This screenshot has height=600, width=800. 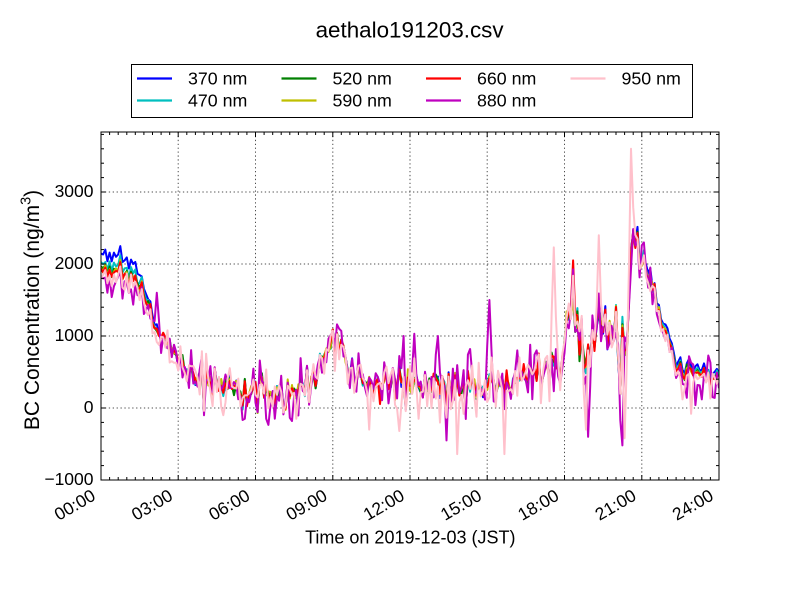 What do you see at coordinates (651, 78) in the screenshot?
I see `svg-text: 950 nm` at bounding box center [651, 78].